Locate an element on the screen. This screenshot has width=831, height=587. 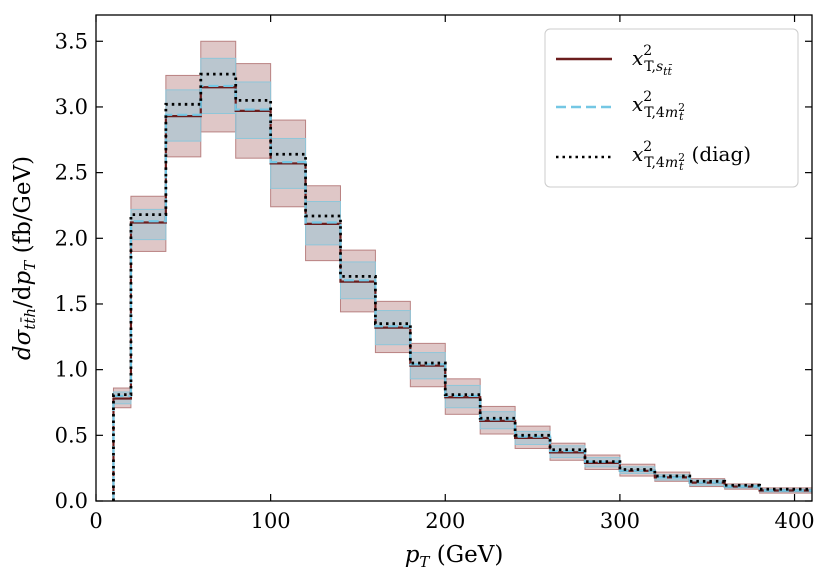
x-tick-label: 100 is located at coordinates (271, 521).